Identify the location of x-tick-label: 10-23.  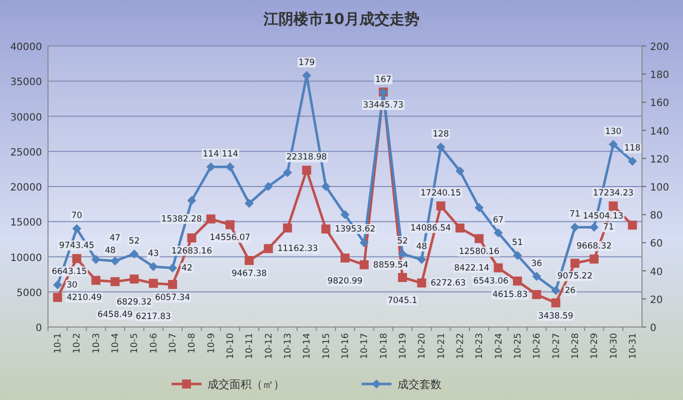
(480, 346).